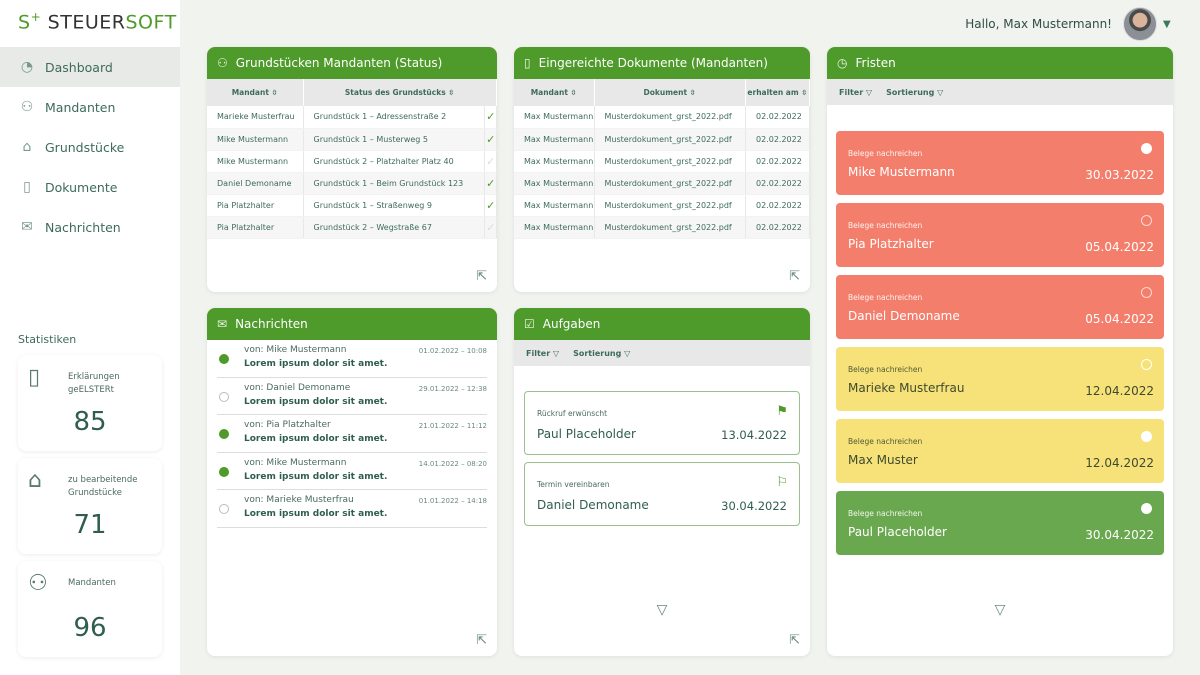 This screenshot has height=675, width=1200. Describe the element at coordinates (586, 434) in the screenshot. I see `task-name: Paul Placeholder` at that location.